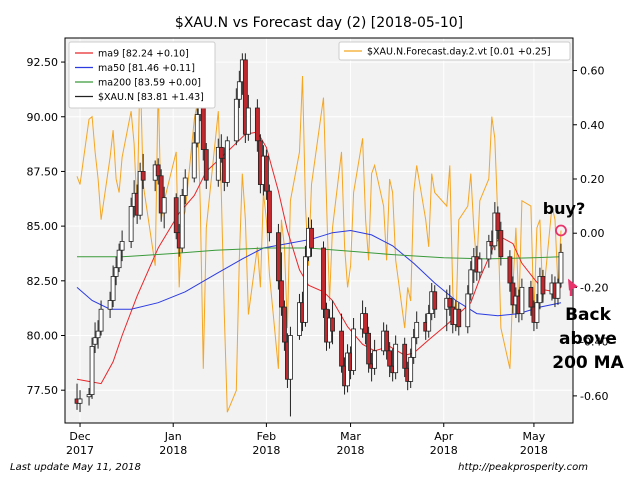 The height and width of the screenshot is (480, 640). Describe the element at coordinates (588, 315) in the screenshot. I see `back-above-annotation-line: Back` at that location.